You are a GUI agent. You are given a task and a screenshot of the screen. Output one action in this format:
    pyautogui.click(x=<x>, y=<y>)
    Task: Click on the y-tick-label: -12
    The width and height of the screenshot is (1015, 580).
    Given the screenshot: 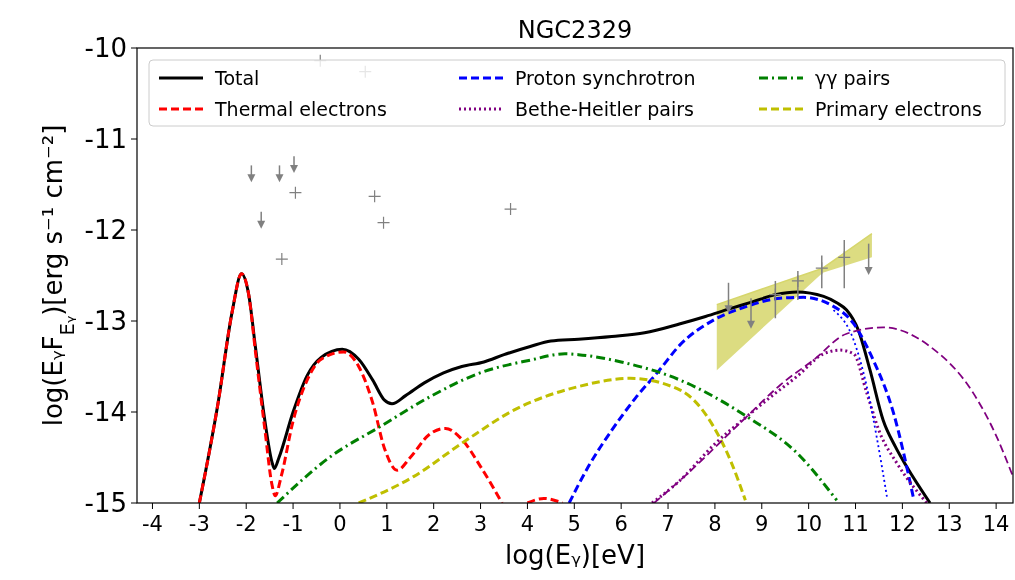 What is the action you would take?
    pyautogui.click(x=105, y=230)
    